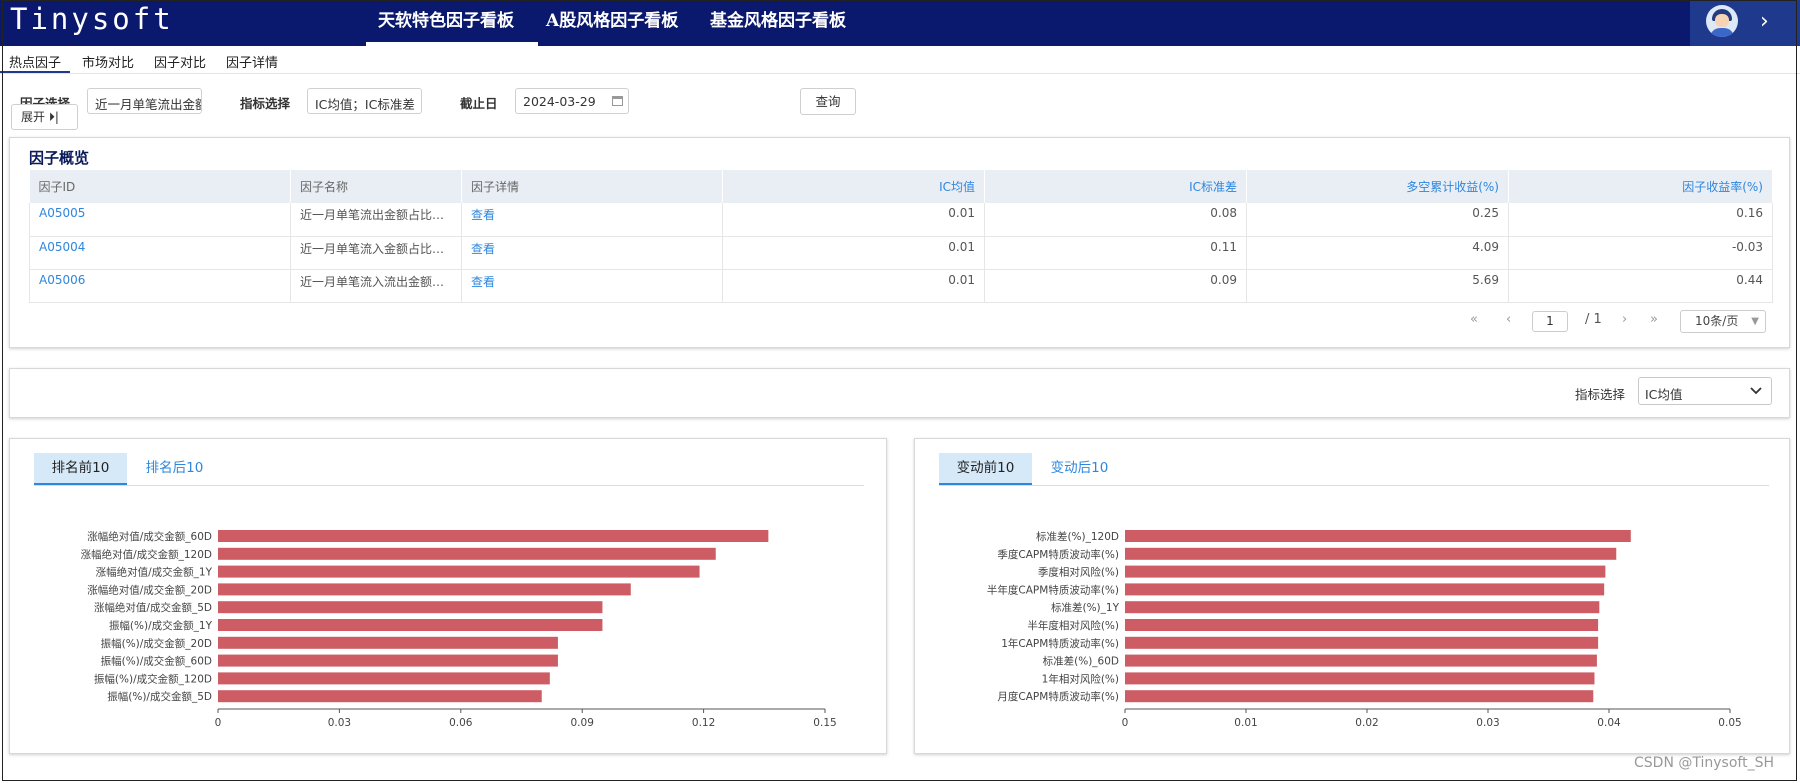 The height and width of the screenshot is (783, 1800). Describe the element at coordinates (44, 117) in the screenshot. I see `expand-button: 展开 ⏵|` at that location.